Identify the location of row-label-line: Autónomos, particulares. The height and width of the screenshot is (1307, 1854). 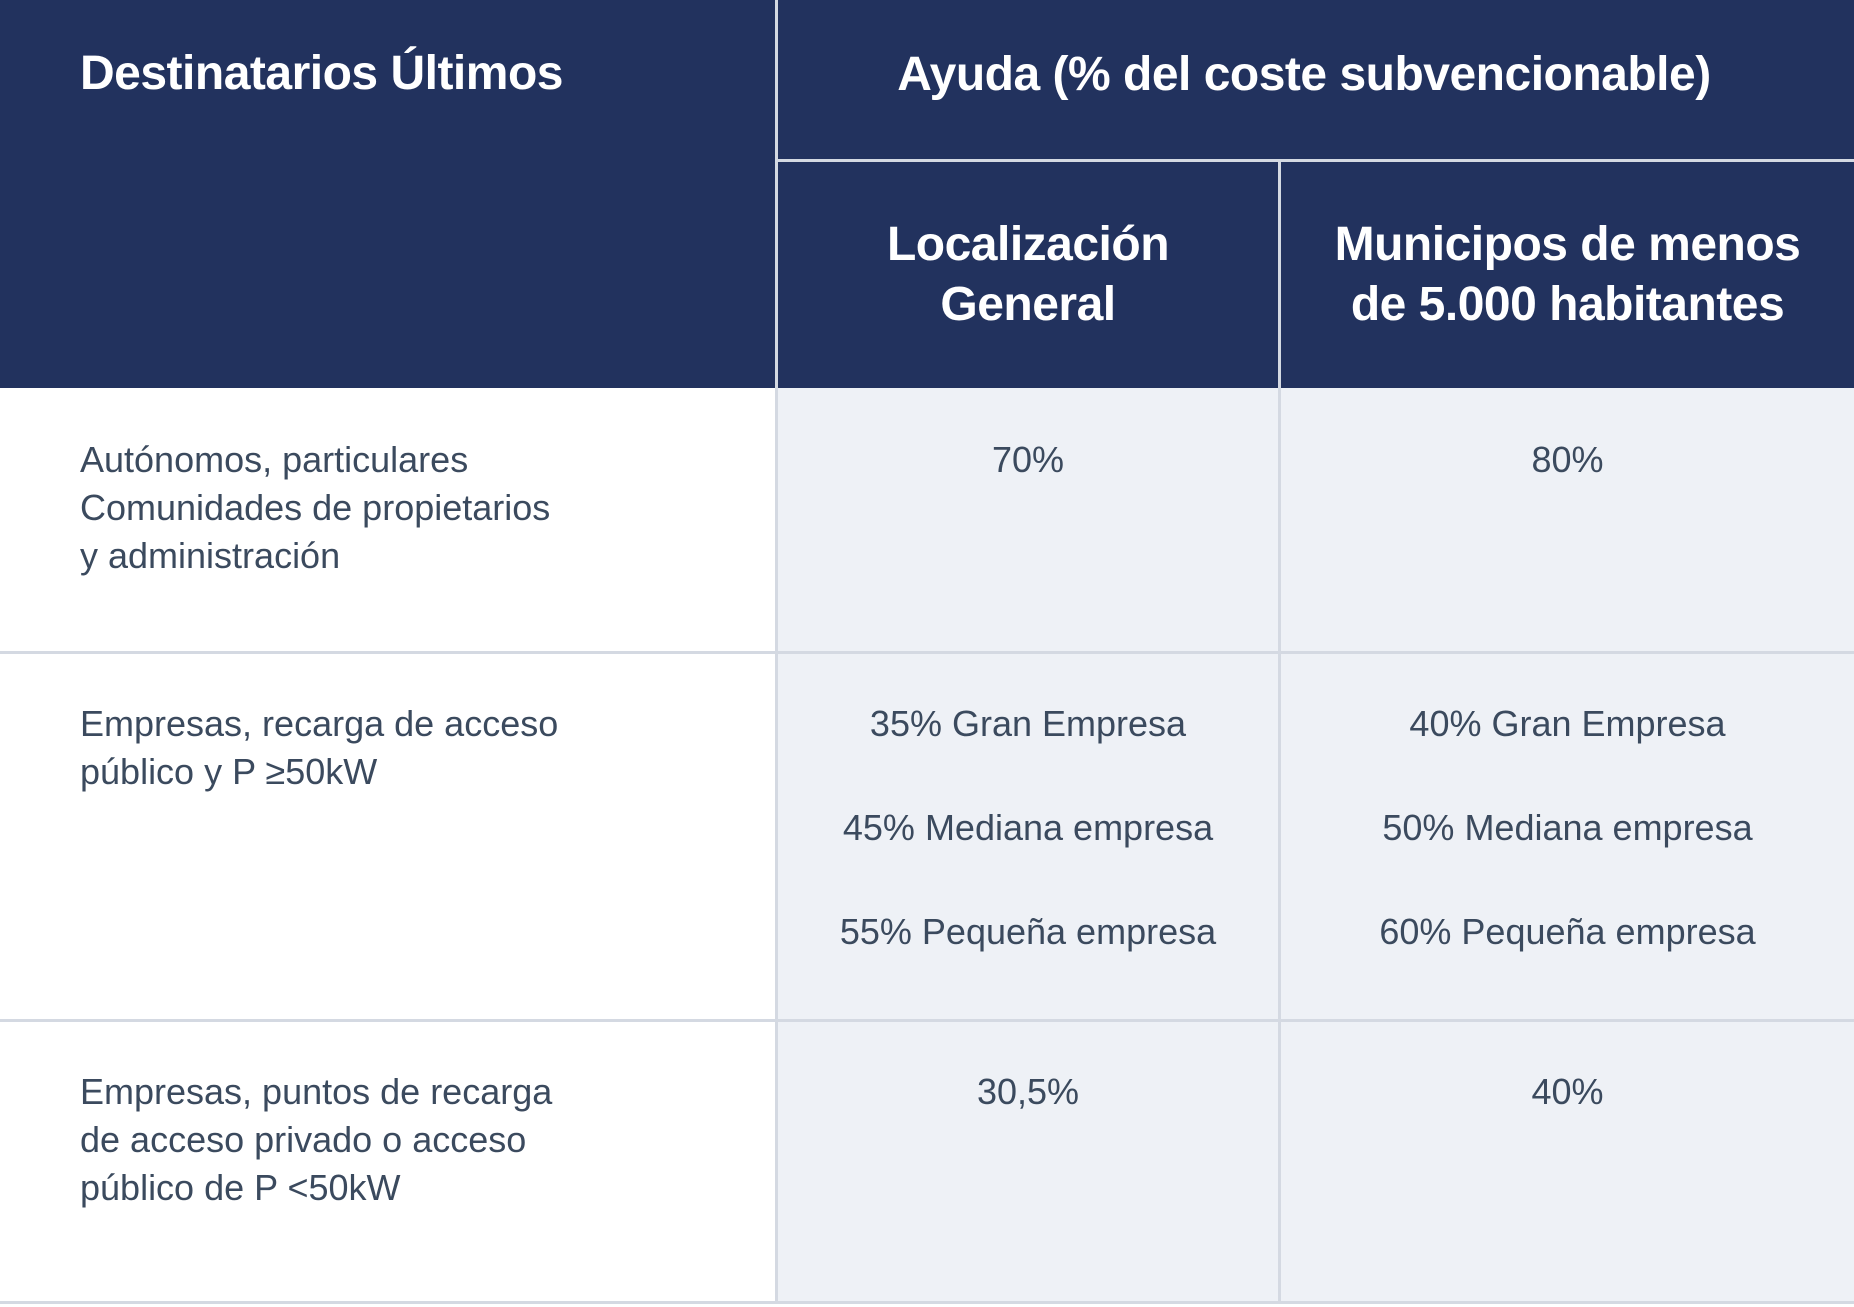
(274, 459).